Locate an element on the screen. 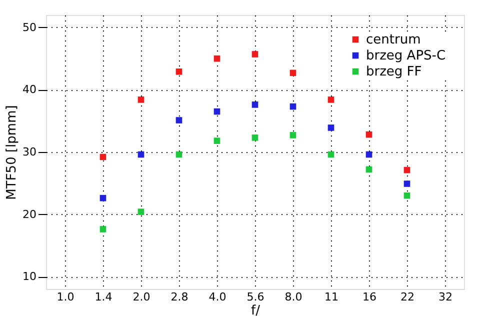 This screenshot has height=331, width=494. x-tick-label: 4.0 is located at coordinates (217, 297).